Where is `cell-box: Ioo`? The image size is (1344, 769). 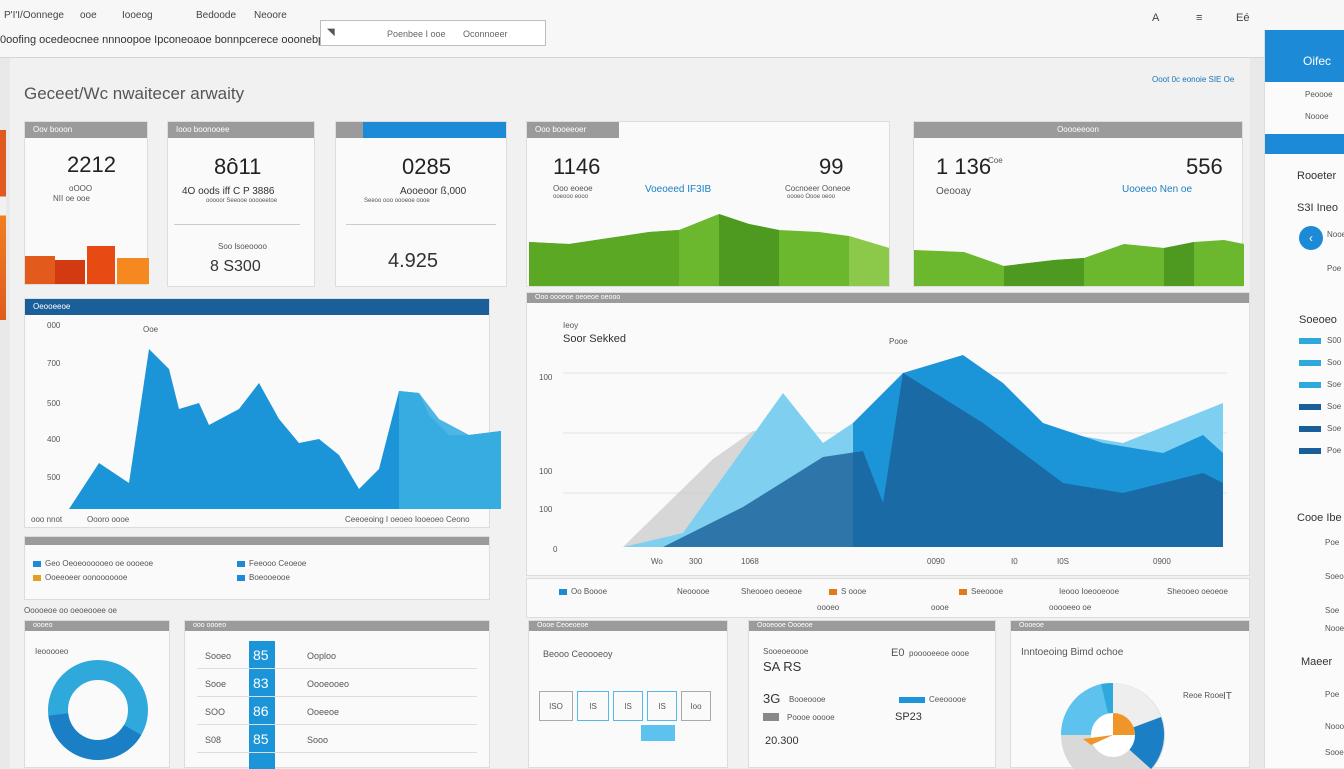
cell-box: Ioo is located at coordinates (696, 706).